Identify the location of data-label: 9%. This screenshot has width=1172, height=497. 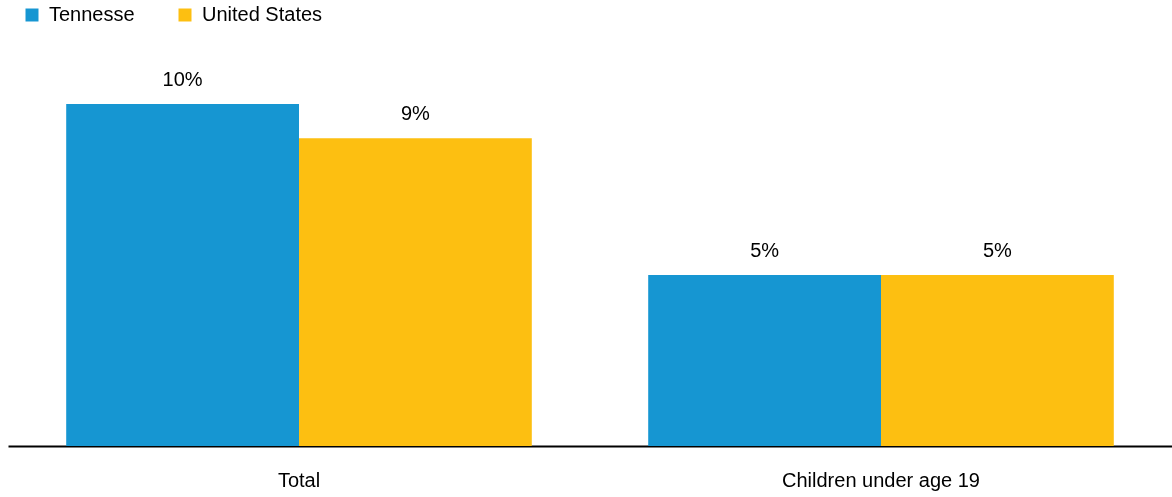
(415, 113).